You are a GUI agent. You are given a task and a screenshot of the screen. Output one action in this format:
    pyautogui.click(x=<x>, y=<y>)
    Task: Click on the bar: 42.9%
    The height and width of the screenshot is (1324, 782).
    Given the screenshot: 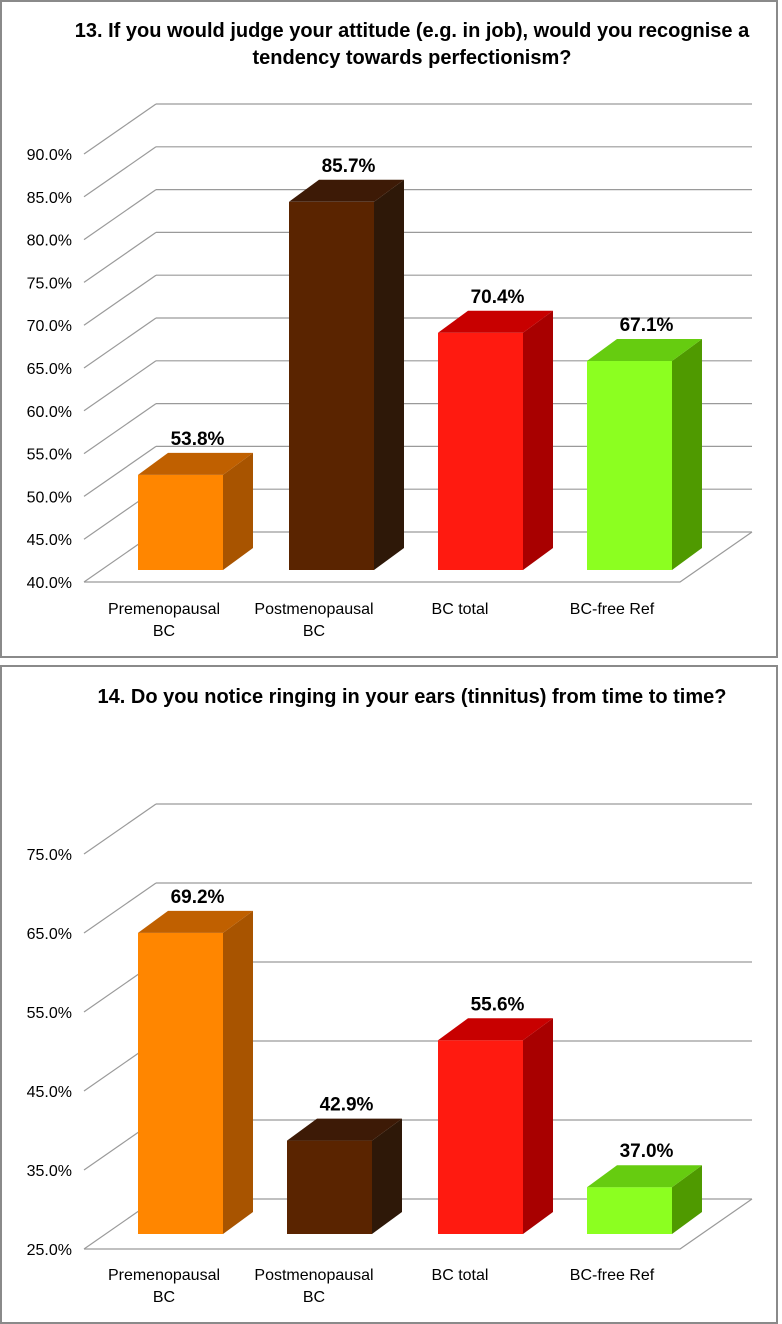 What is the action you would take?
    pyautogui.click(x=344, y=1164)
    